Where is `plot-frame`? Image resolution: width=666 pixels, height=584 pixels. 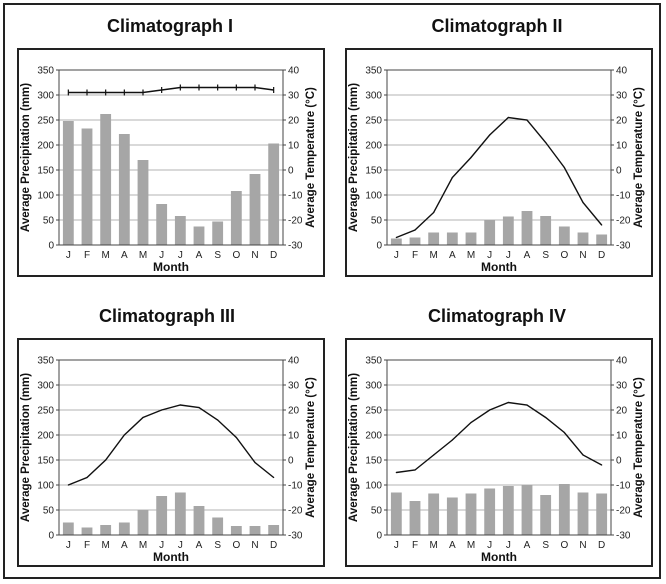
plot-frame is located at coordinates (171, 157).